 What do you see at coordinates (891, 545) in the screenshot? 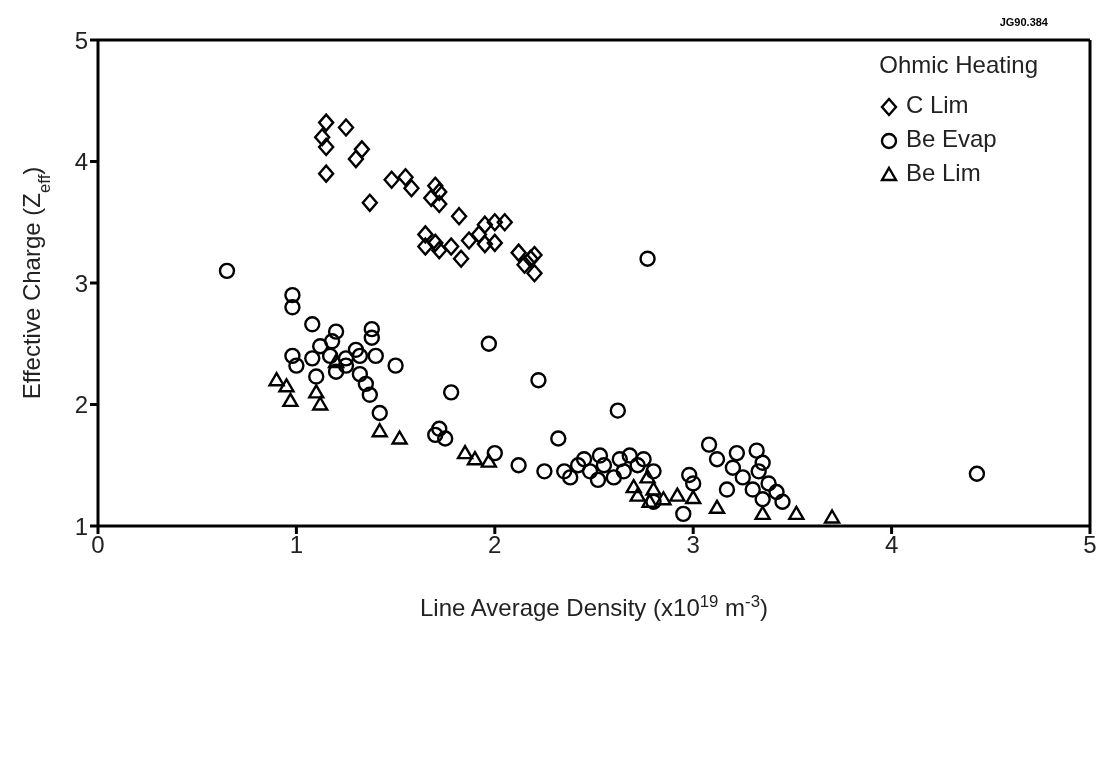
I see `x-tick-label: 4` at bounding box center [891, 545].